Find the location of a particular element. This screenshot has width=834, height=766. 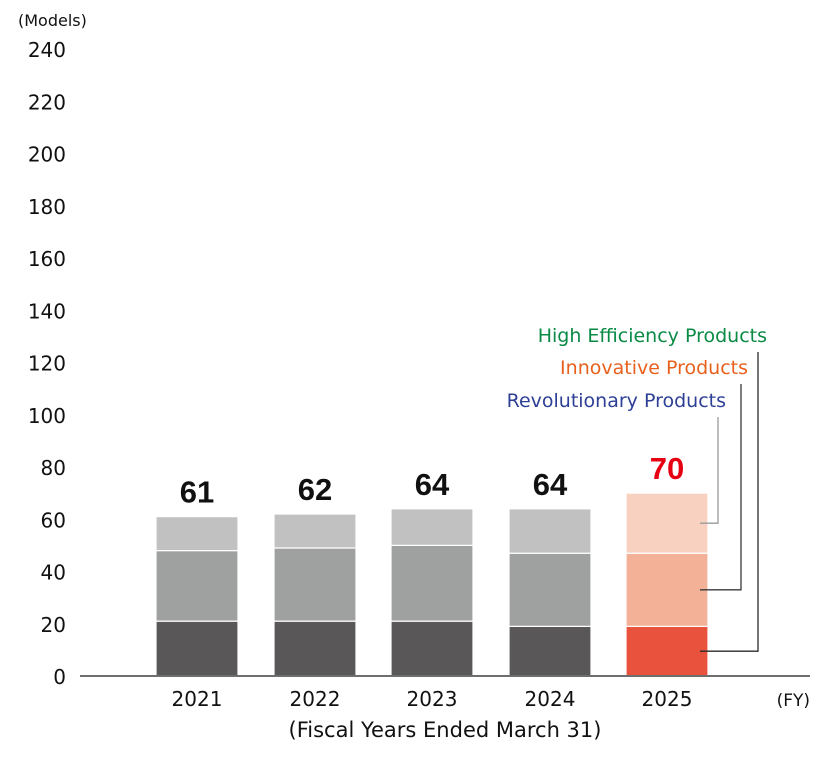

x-axis-title: (Fiscal Years Ended March 31) is located at coordinates (445, 730).